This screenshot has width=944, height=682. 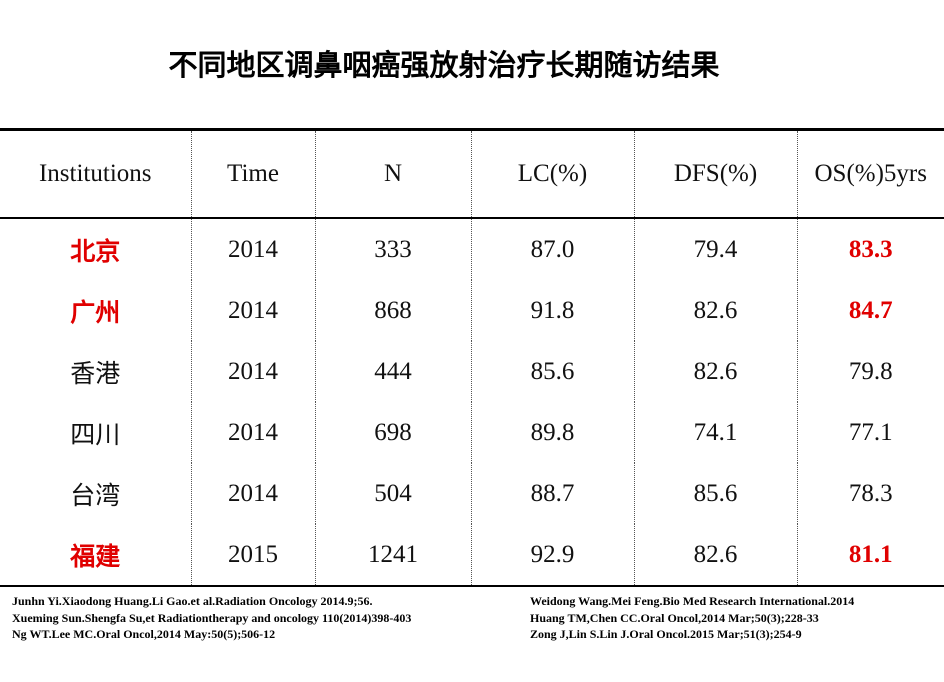 I want to click on value-cell: 698, so click(x=392, y=432).